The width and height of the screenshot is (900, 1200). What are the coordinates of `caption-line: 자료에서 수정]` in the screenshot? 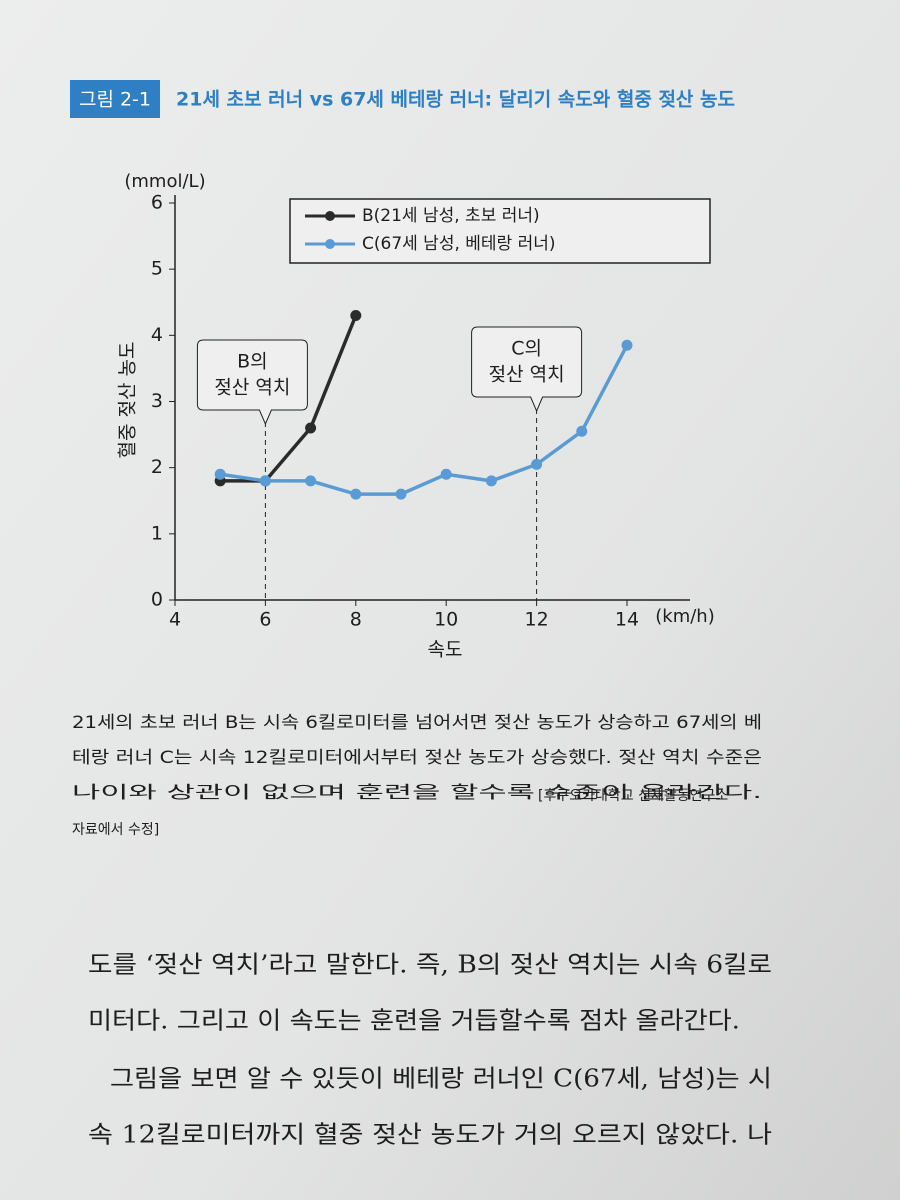 It's located at (115, 830).